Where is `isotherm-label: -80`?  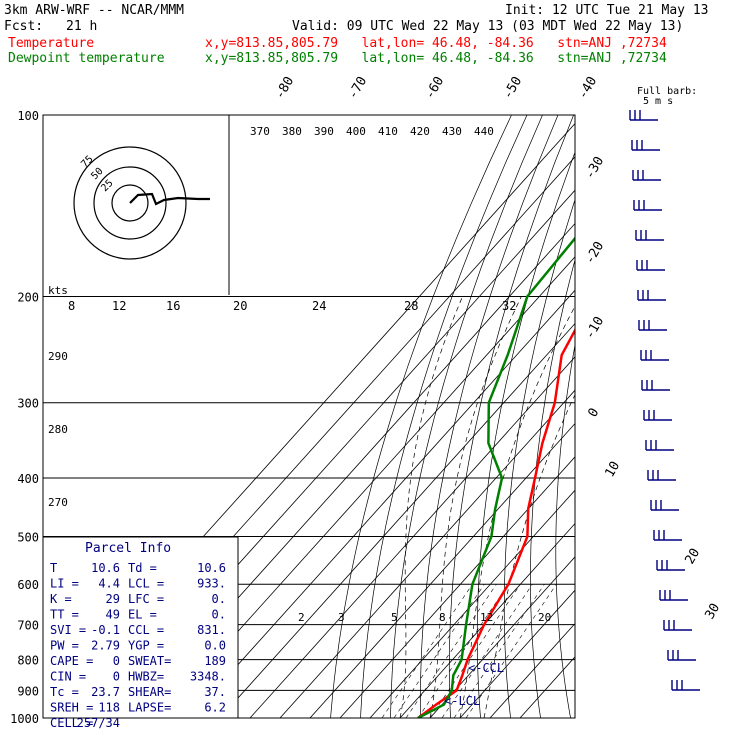 isotherm-label: -80 is located at coordinates (284, 88).